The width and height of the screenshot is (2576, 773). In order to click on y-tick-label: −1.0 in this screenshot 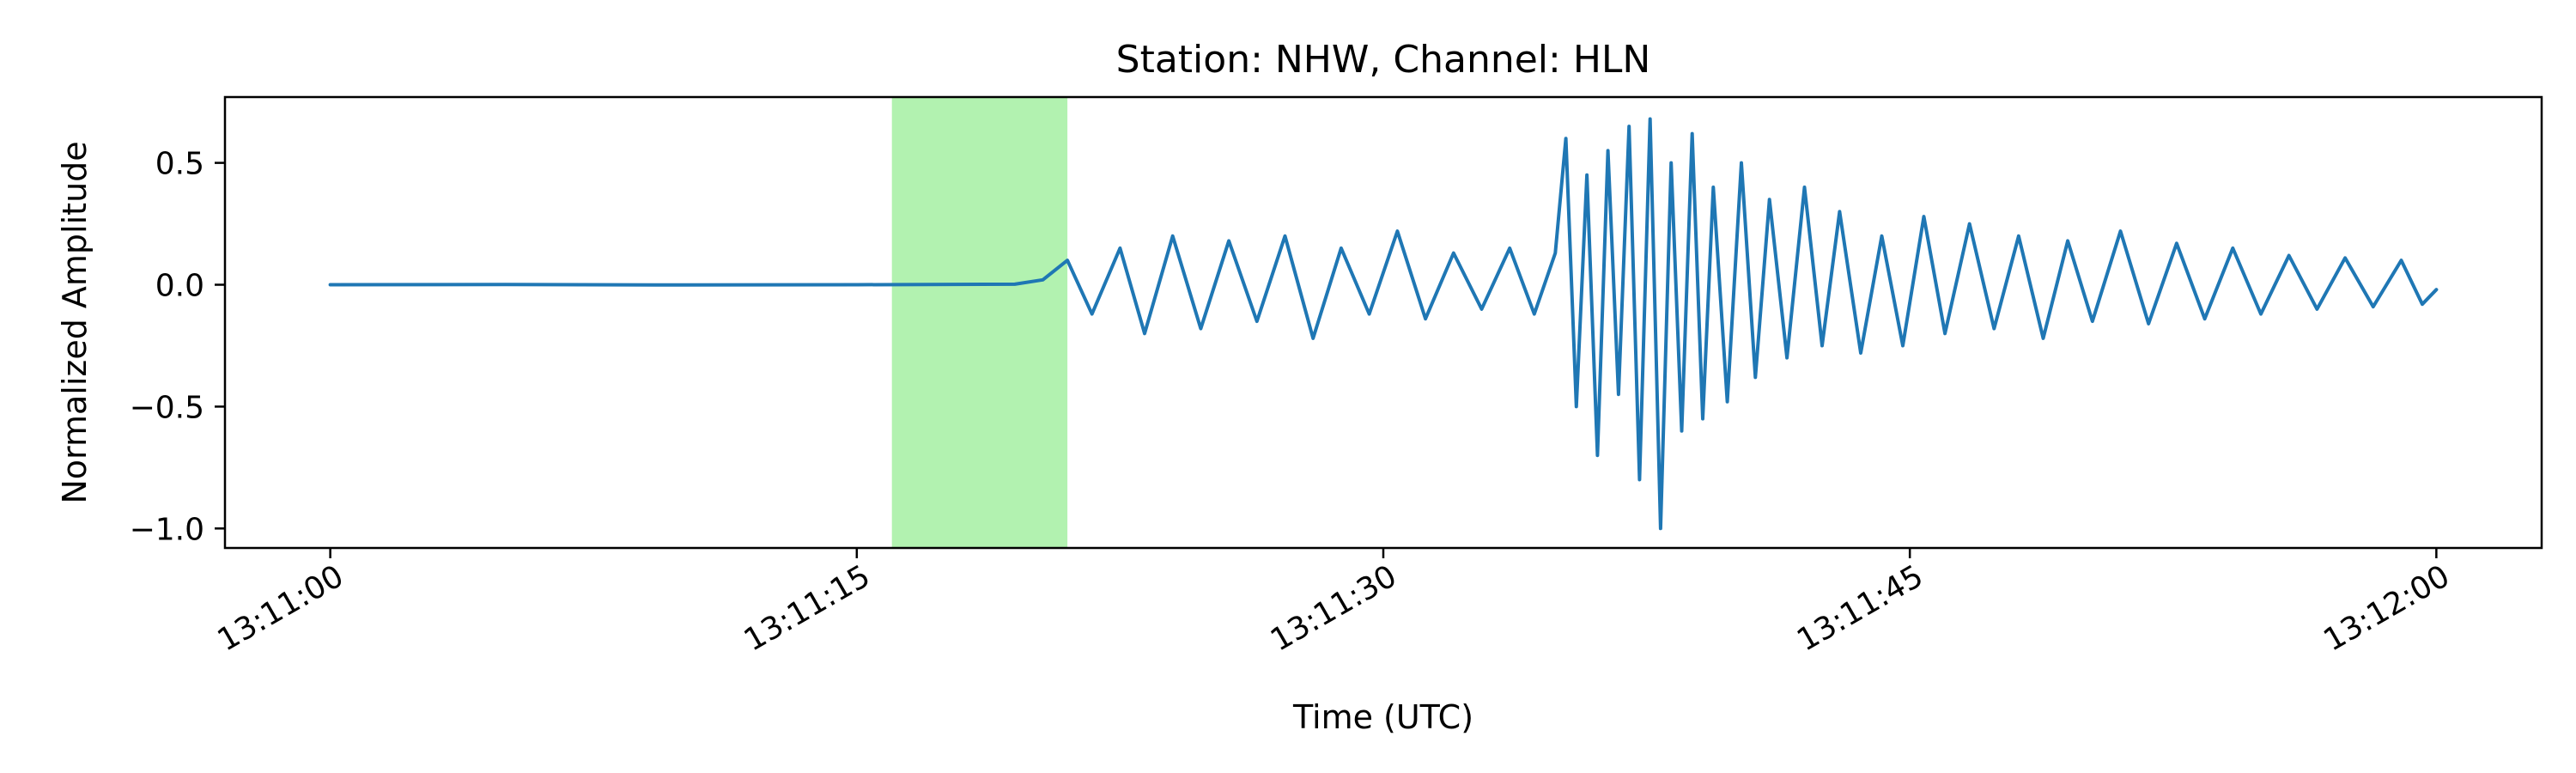, I will do `click(167, 529)`.